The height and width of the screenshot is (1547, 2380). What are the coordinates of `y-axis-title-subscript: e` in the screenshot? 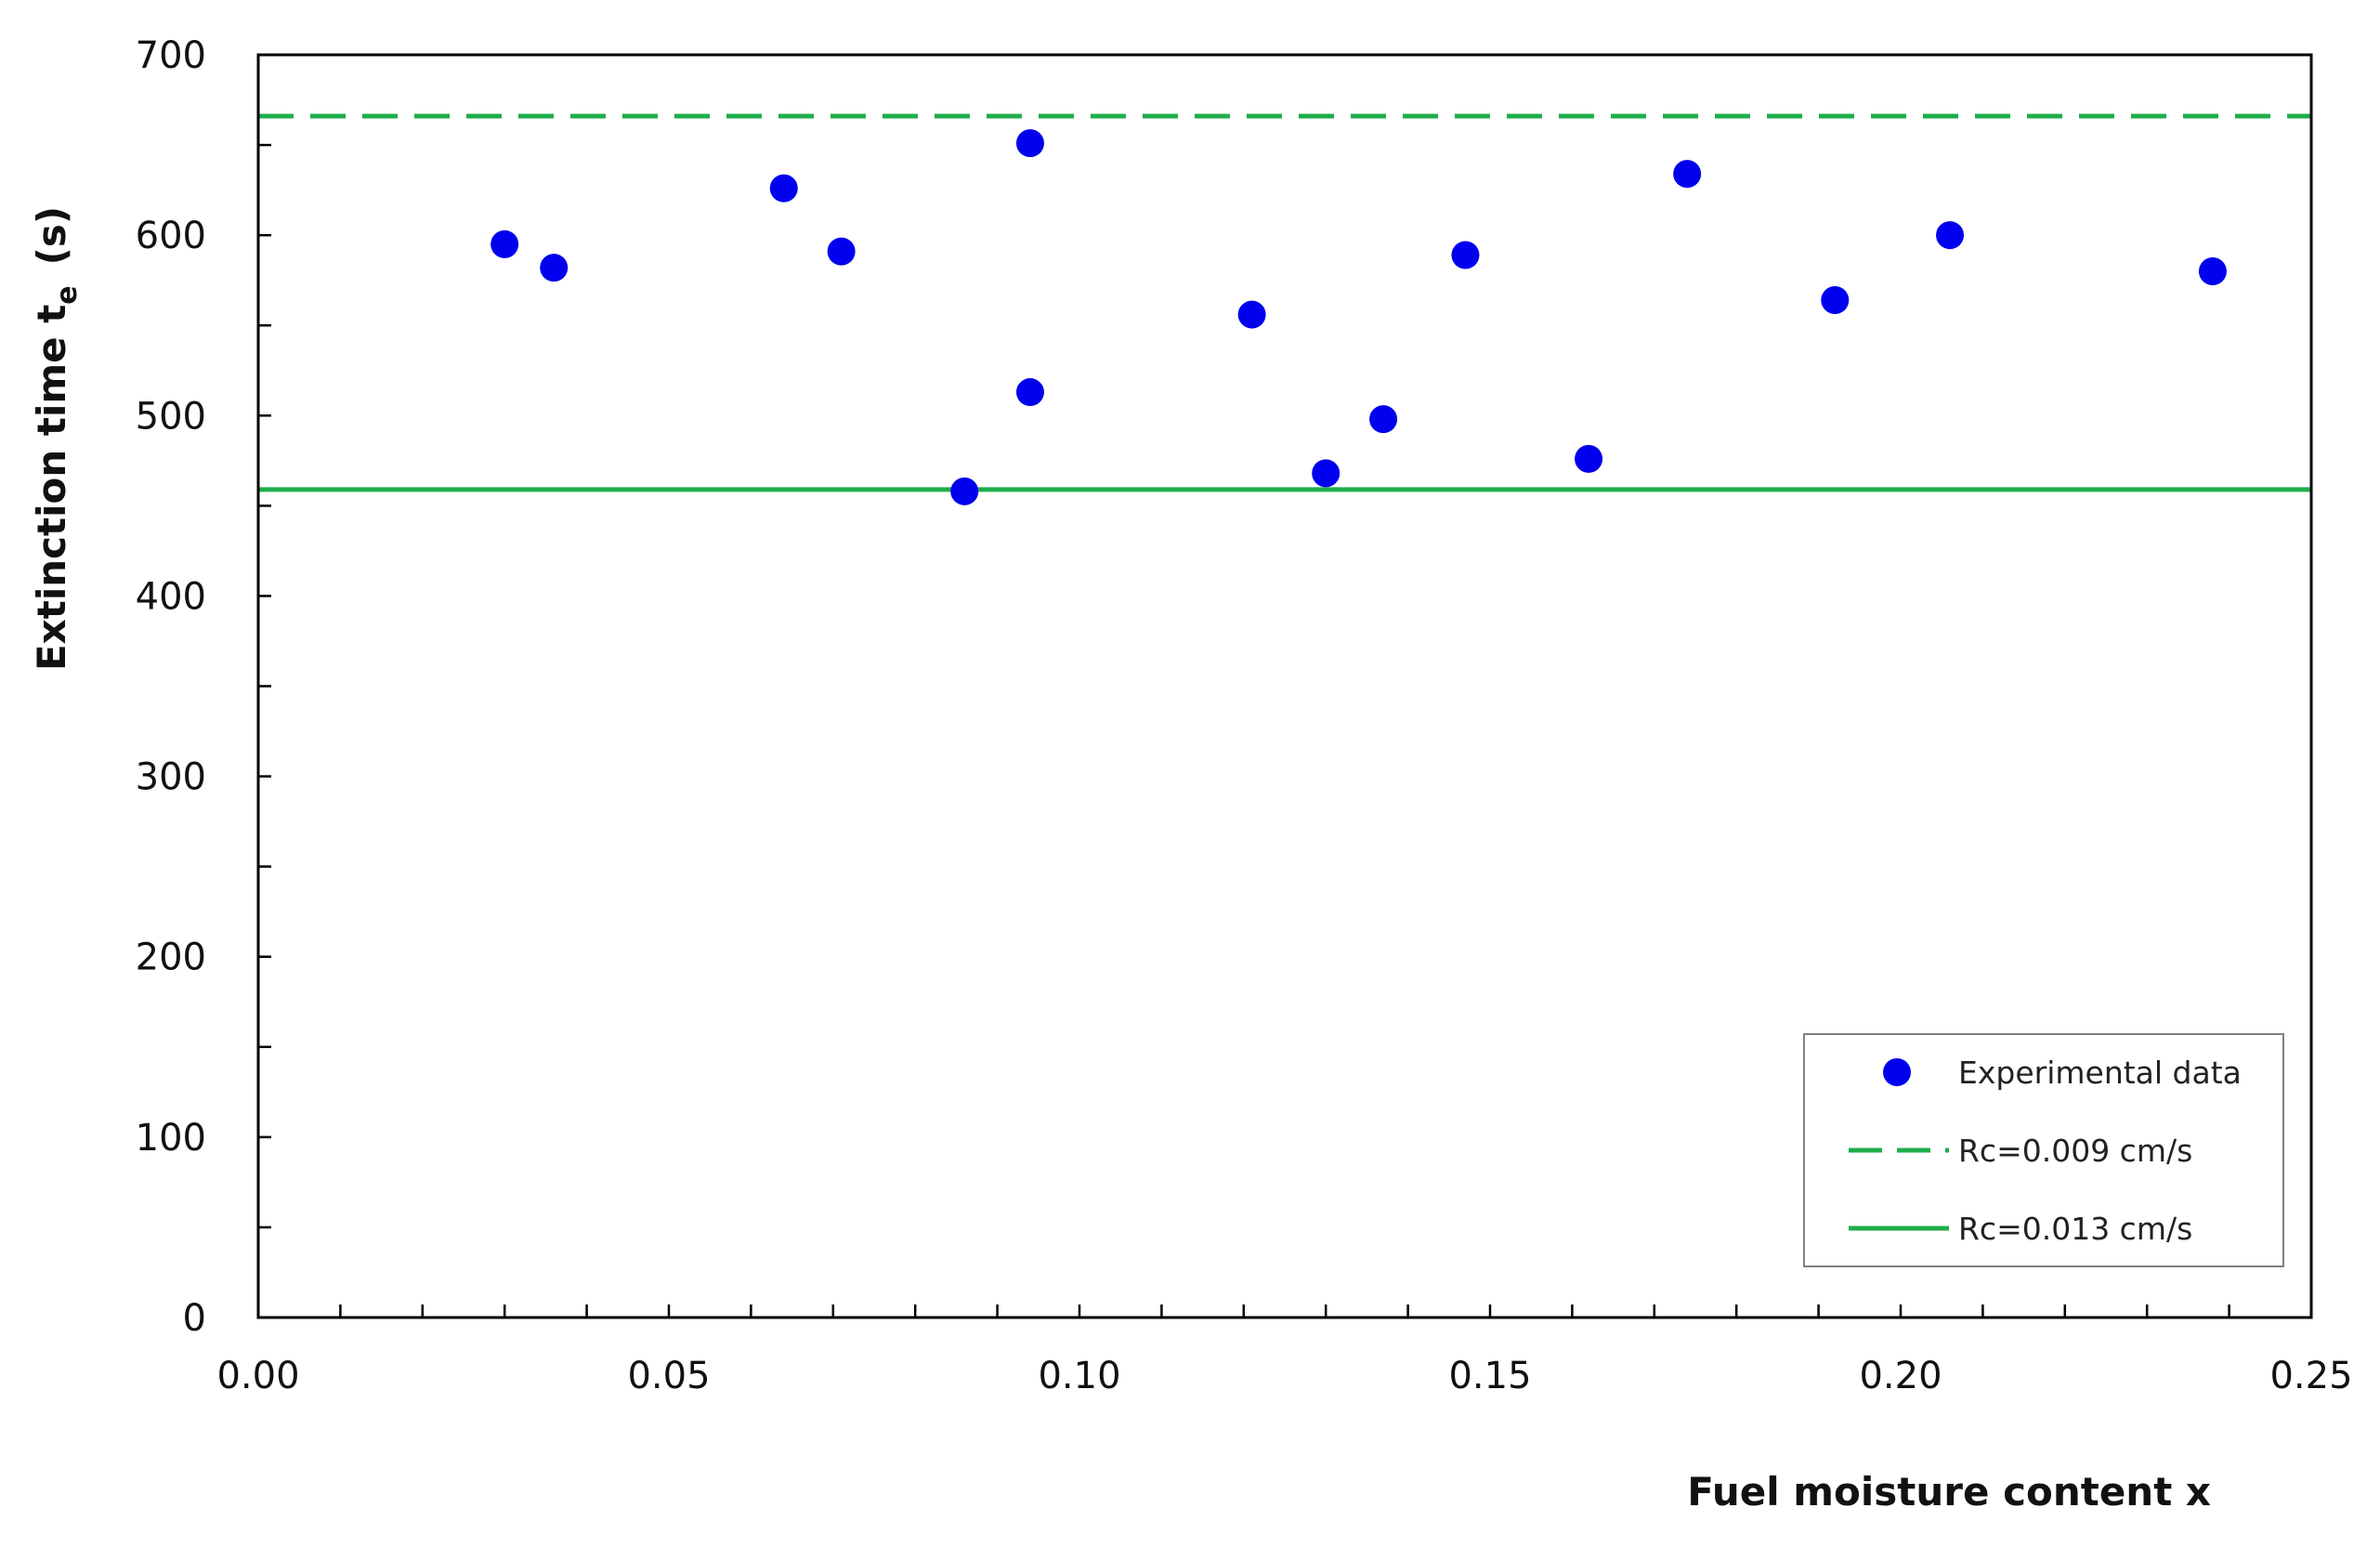 It's located at (67, 294).